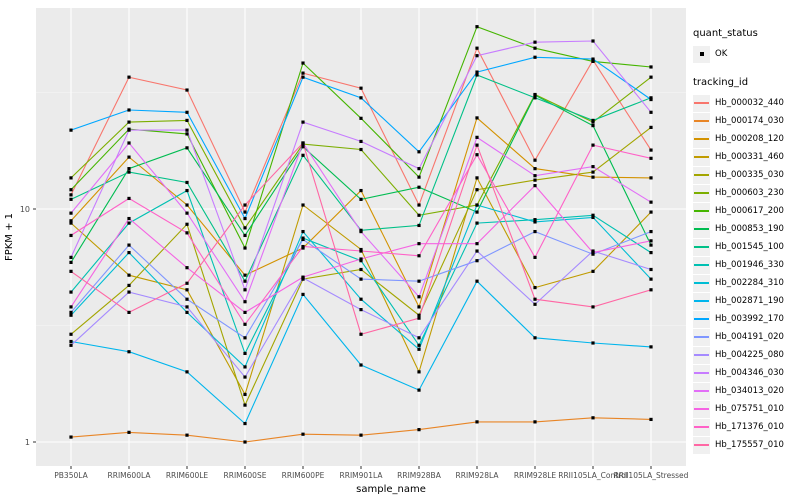  I want to click on x-tick-label: RRIM600LA, so click(130, 475).